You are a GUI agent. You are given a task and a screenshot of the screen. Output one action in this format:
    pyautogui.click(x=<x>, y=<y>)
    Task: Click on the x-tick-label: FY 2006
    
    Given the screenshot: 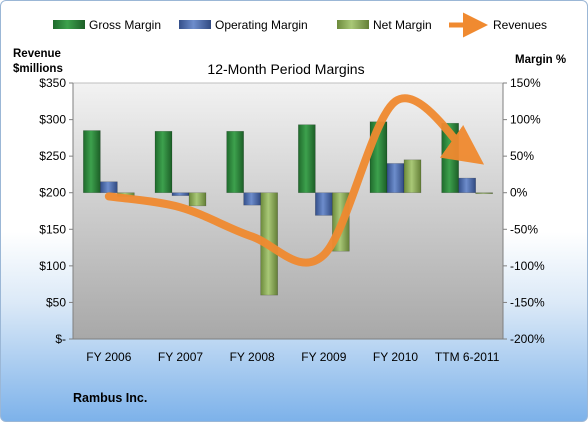 What is the action you would take?
    pyautogui.click(x=108, y=357)
    